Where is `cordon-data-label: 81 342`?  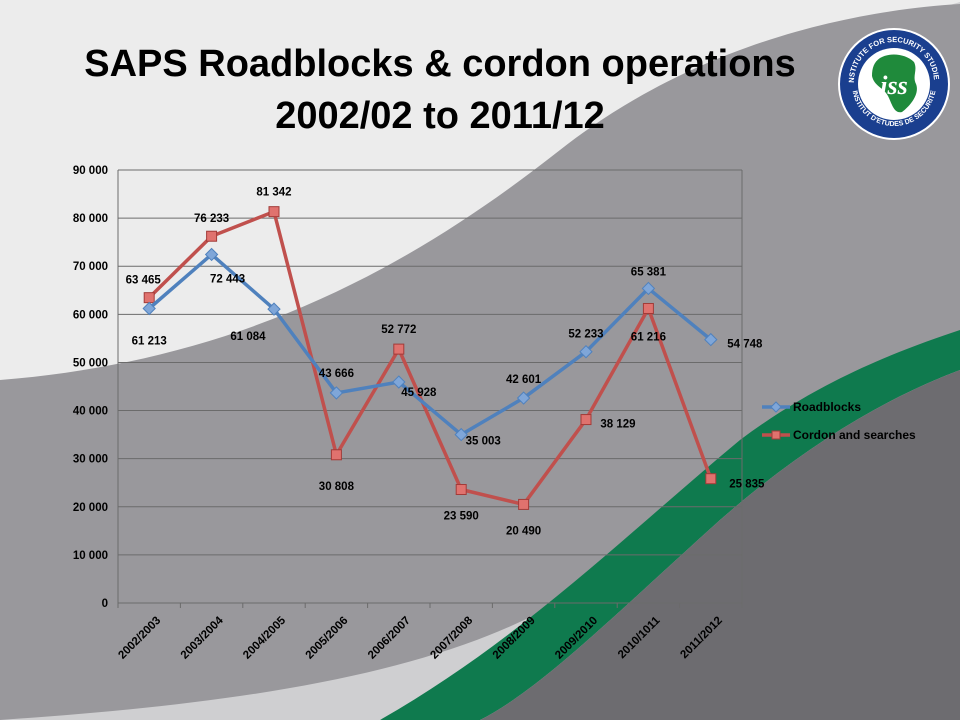
cordon-data-label: 81 342 is located at coordinates (273, 193).